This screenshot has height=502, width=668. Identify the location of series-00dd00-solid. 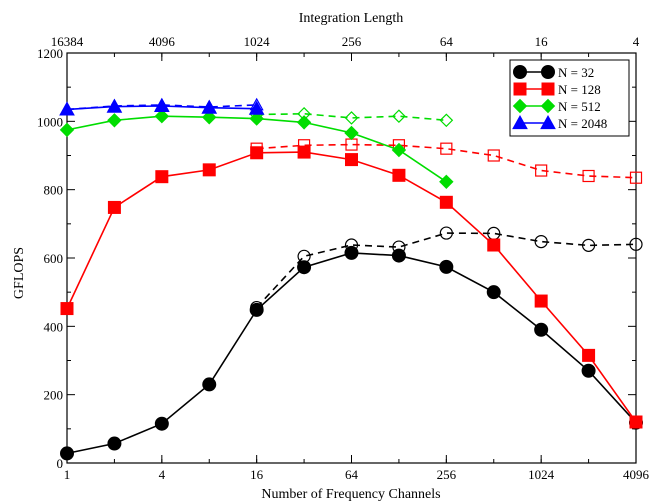
(256, 149).